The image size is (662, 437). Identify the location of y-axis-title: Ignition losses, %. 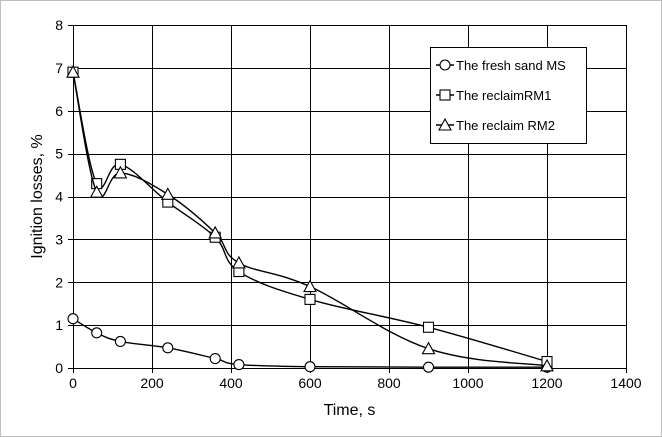
(37, 196).